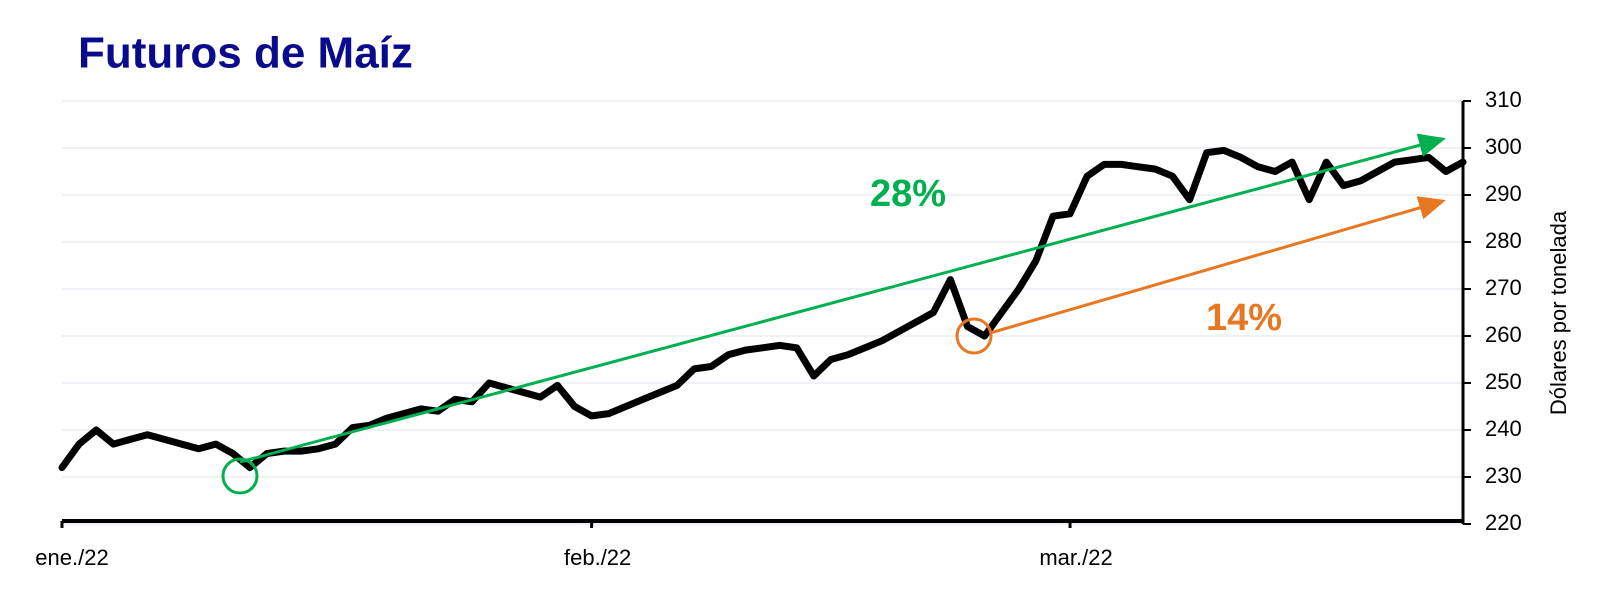 The width and height of the screenshot is (1600, 609). I want to click on y-tick-label: 300, so click(1503, 146).